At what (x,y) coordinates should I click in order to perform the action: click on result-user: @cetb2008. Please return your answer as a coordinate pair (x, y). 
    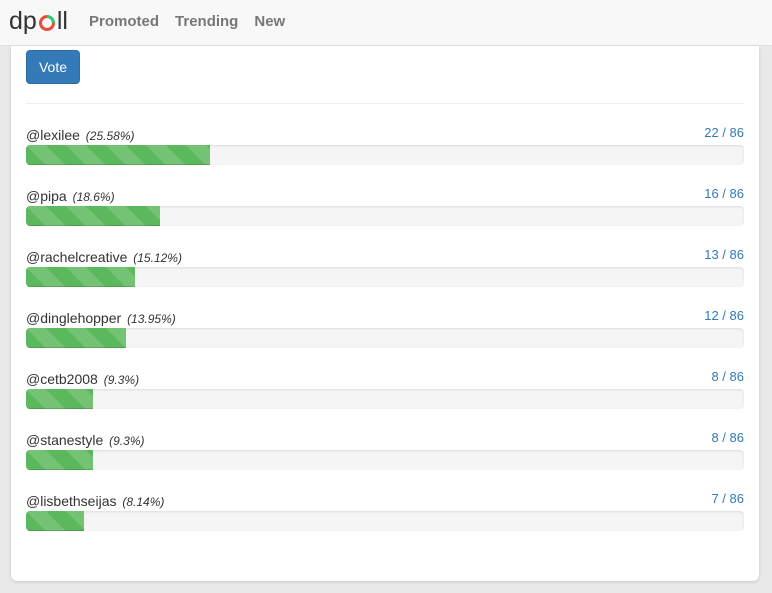
    Looking at the image, I should click on (62, 379).